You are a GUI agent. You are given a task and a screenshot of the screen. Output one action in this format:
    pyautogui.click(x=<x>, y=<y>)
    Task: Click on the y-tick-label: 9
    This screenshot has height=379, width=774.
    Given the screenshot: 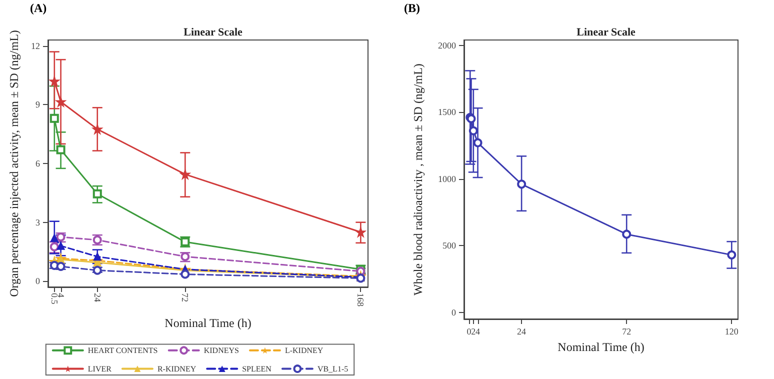 What is the action you would take?
    pyautogui.click(x=38, y=105)
    